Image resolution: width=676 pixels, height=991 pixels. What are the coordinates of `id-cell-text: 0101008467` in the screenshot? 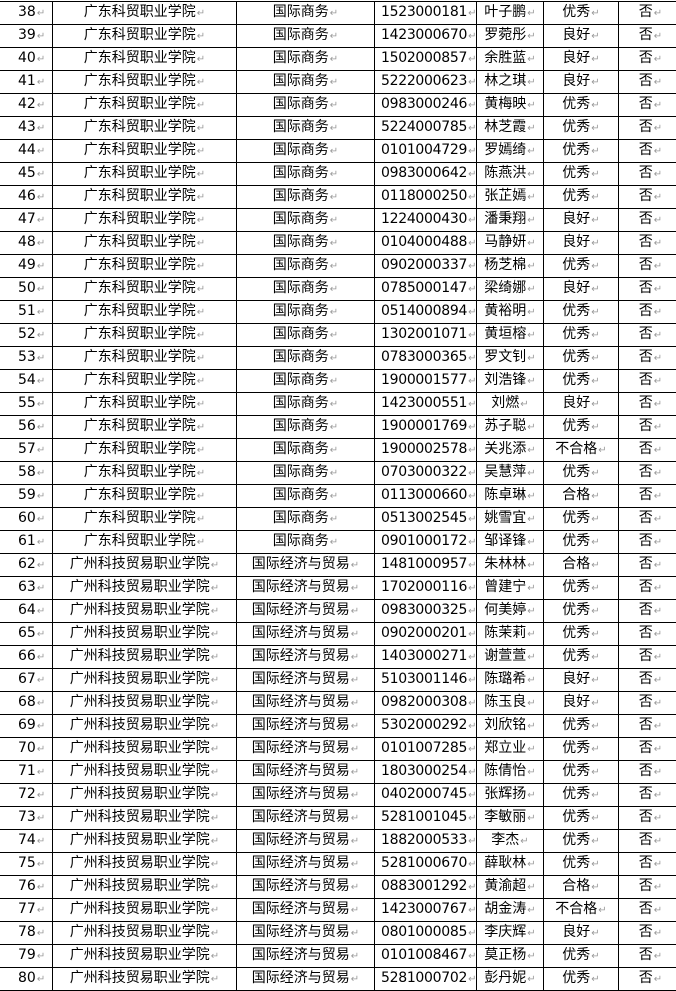 It's located at (428, 955).